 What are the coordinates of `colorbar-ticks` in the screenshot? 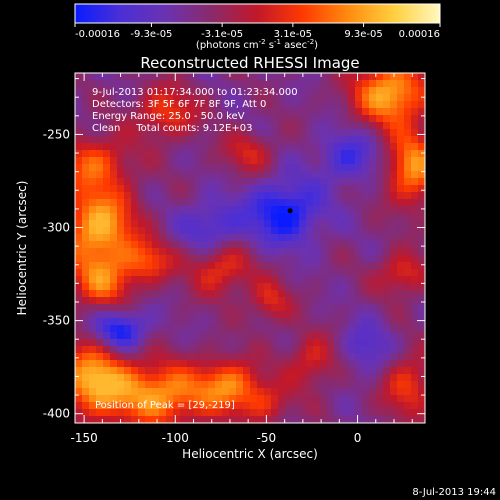 It's located at (257, 25).